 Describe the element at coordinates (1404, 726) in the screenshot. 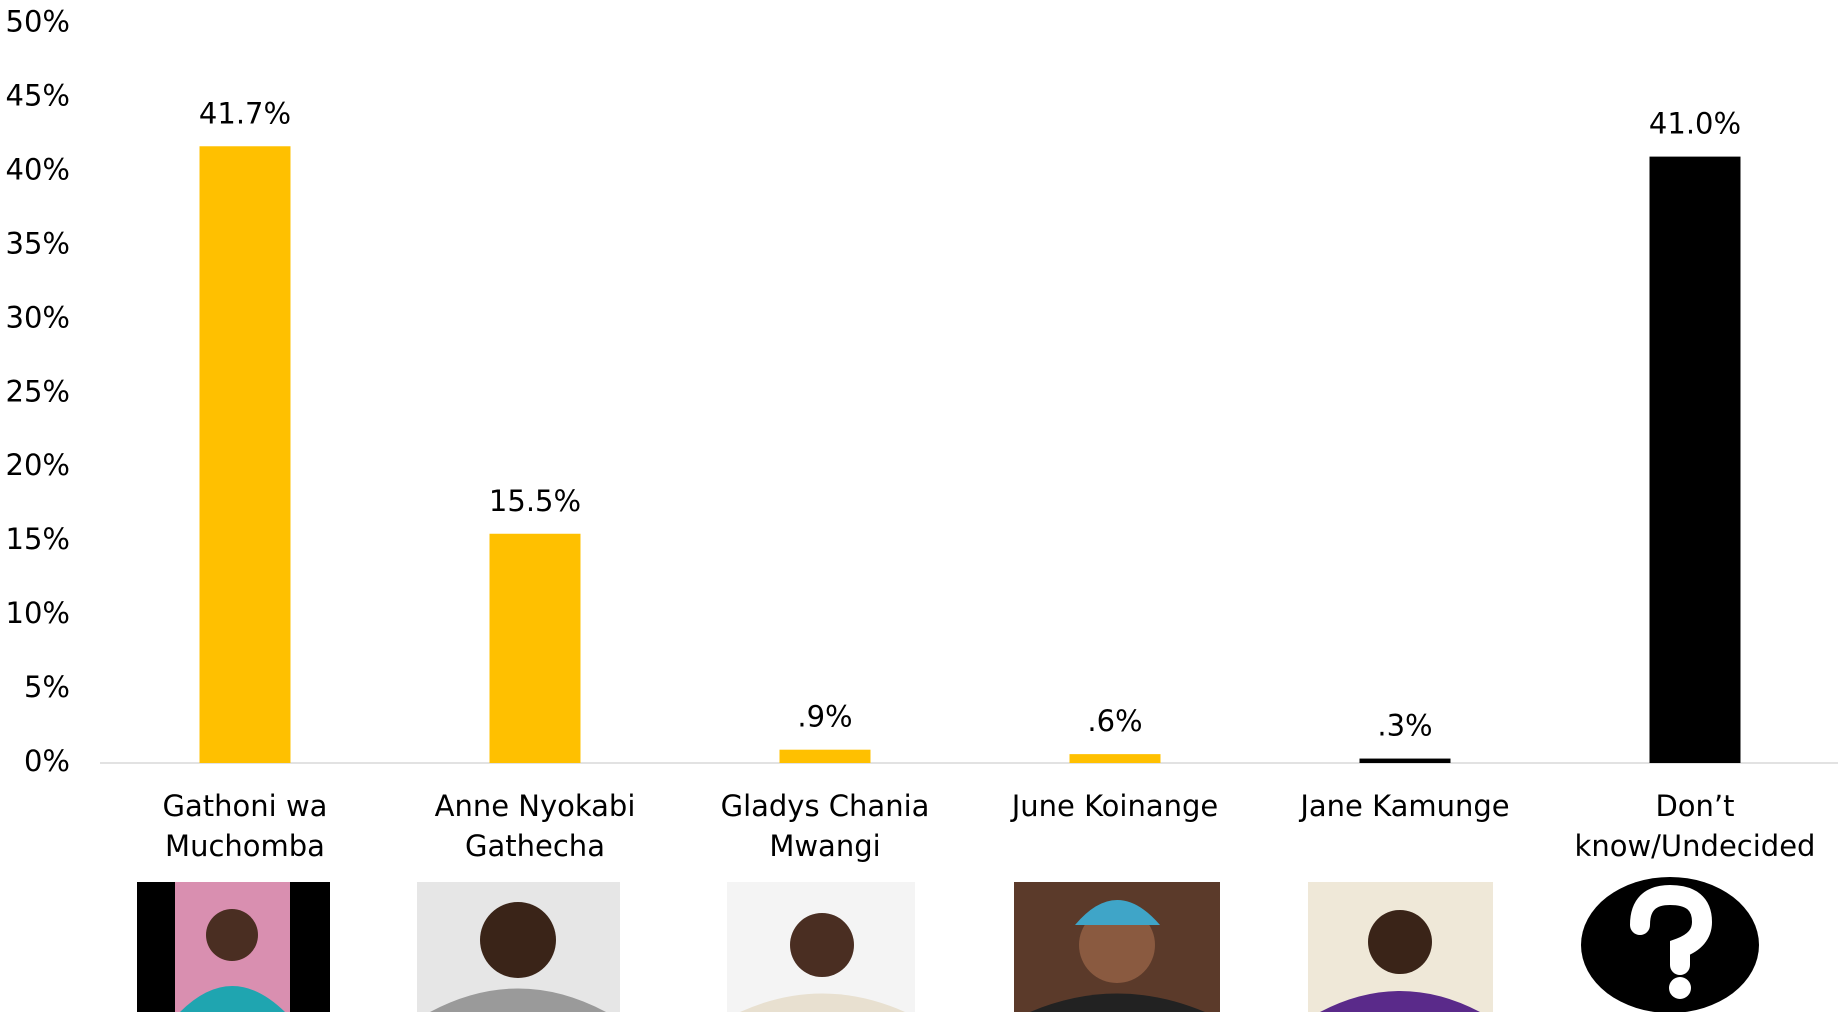

I see `value-label: .3%` at that location.